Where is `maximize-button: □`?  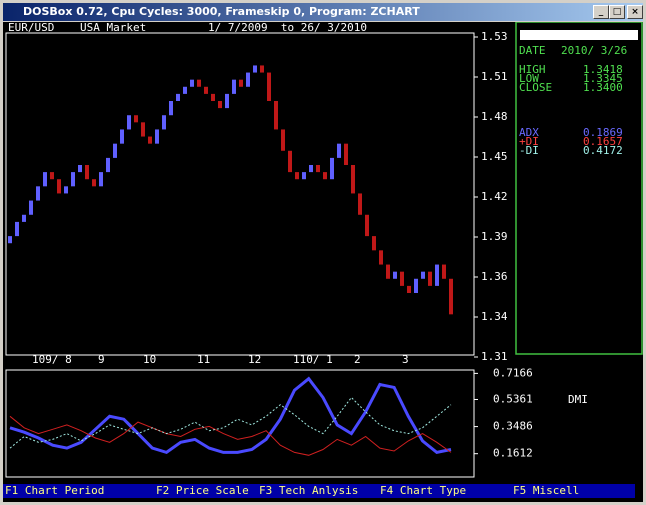 maximize-button: □ is located at coordinates (617, 12).